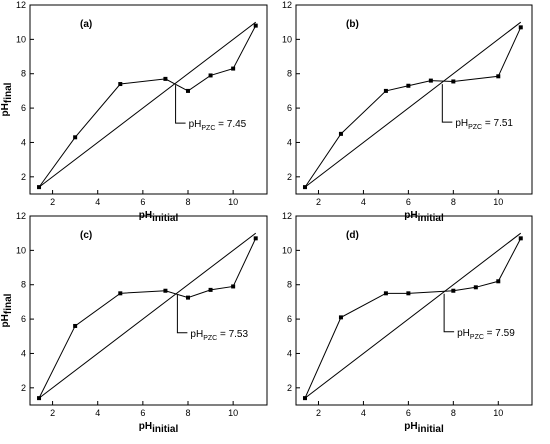 This screenshot has height=444, width=550. Describe the element at coordinates (499, 333) in the screenshot. I see `pzc-suffix: = 7.59` at that location.